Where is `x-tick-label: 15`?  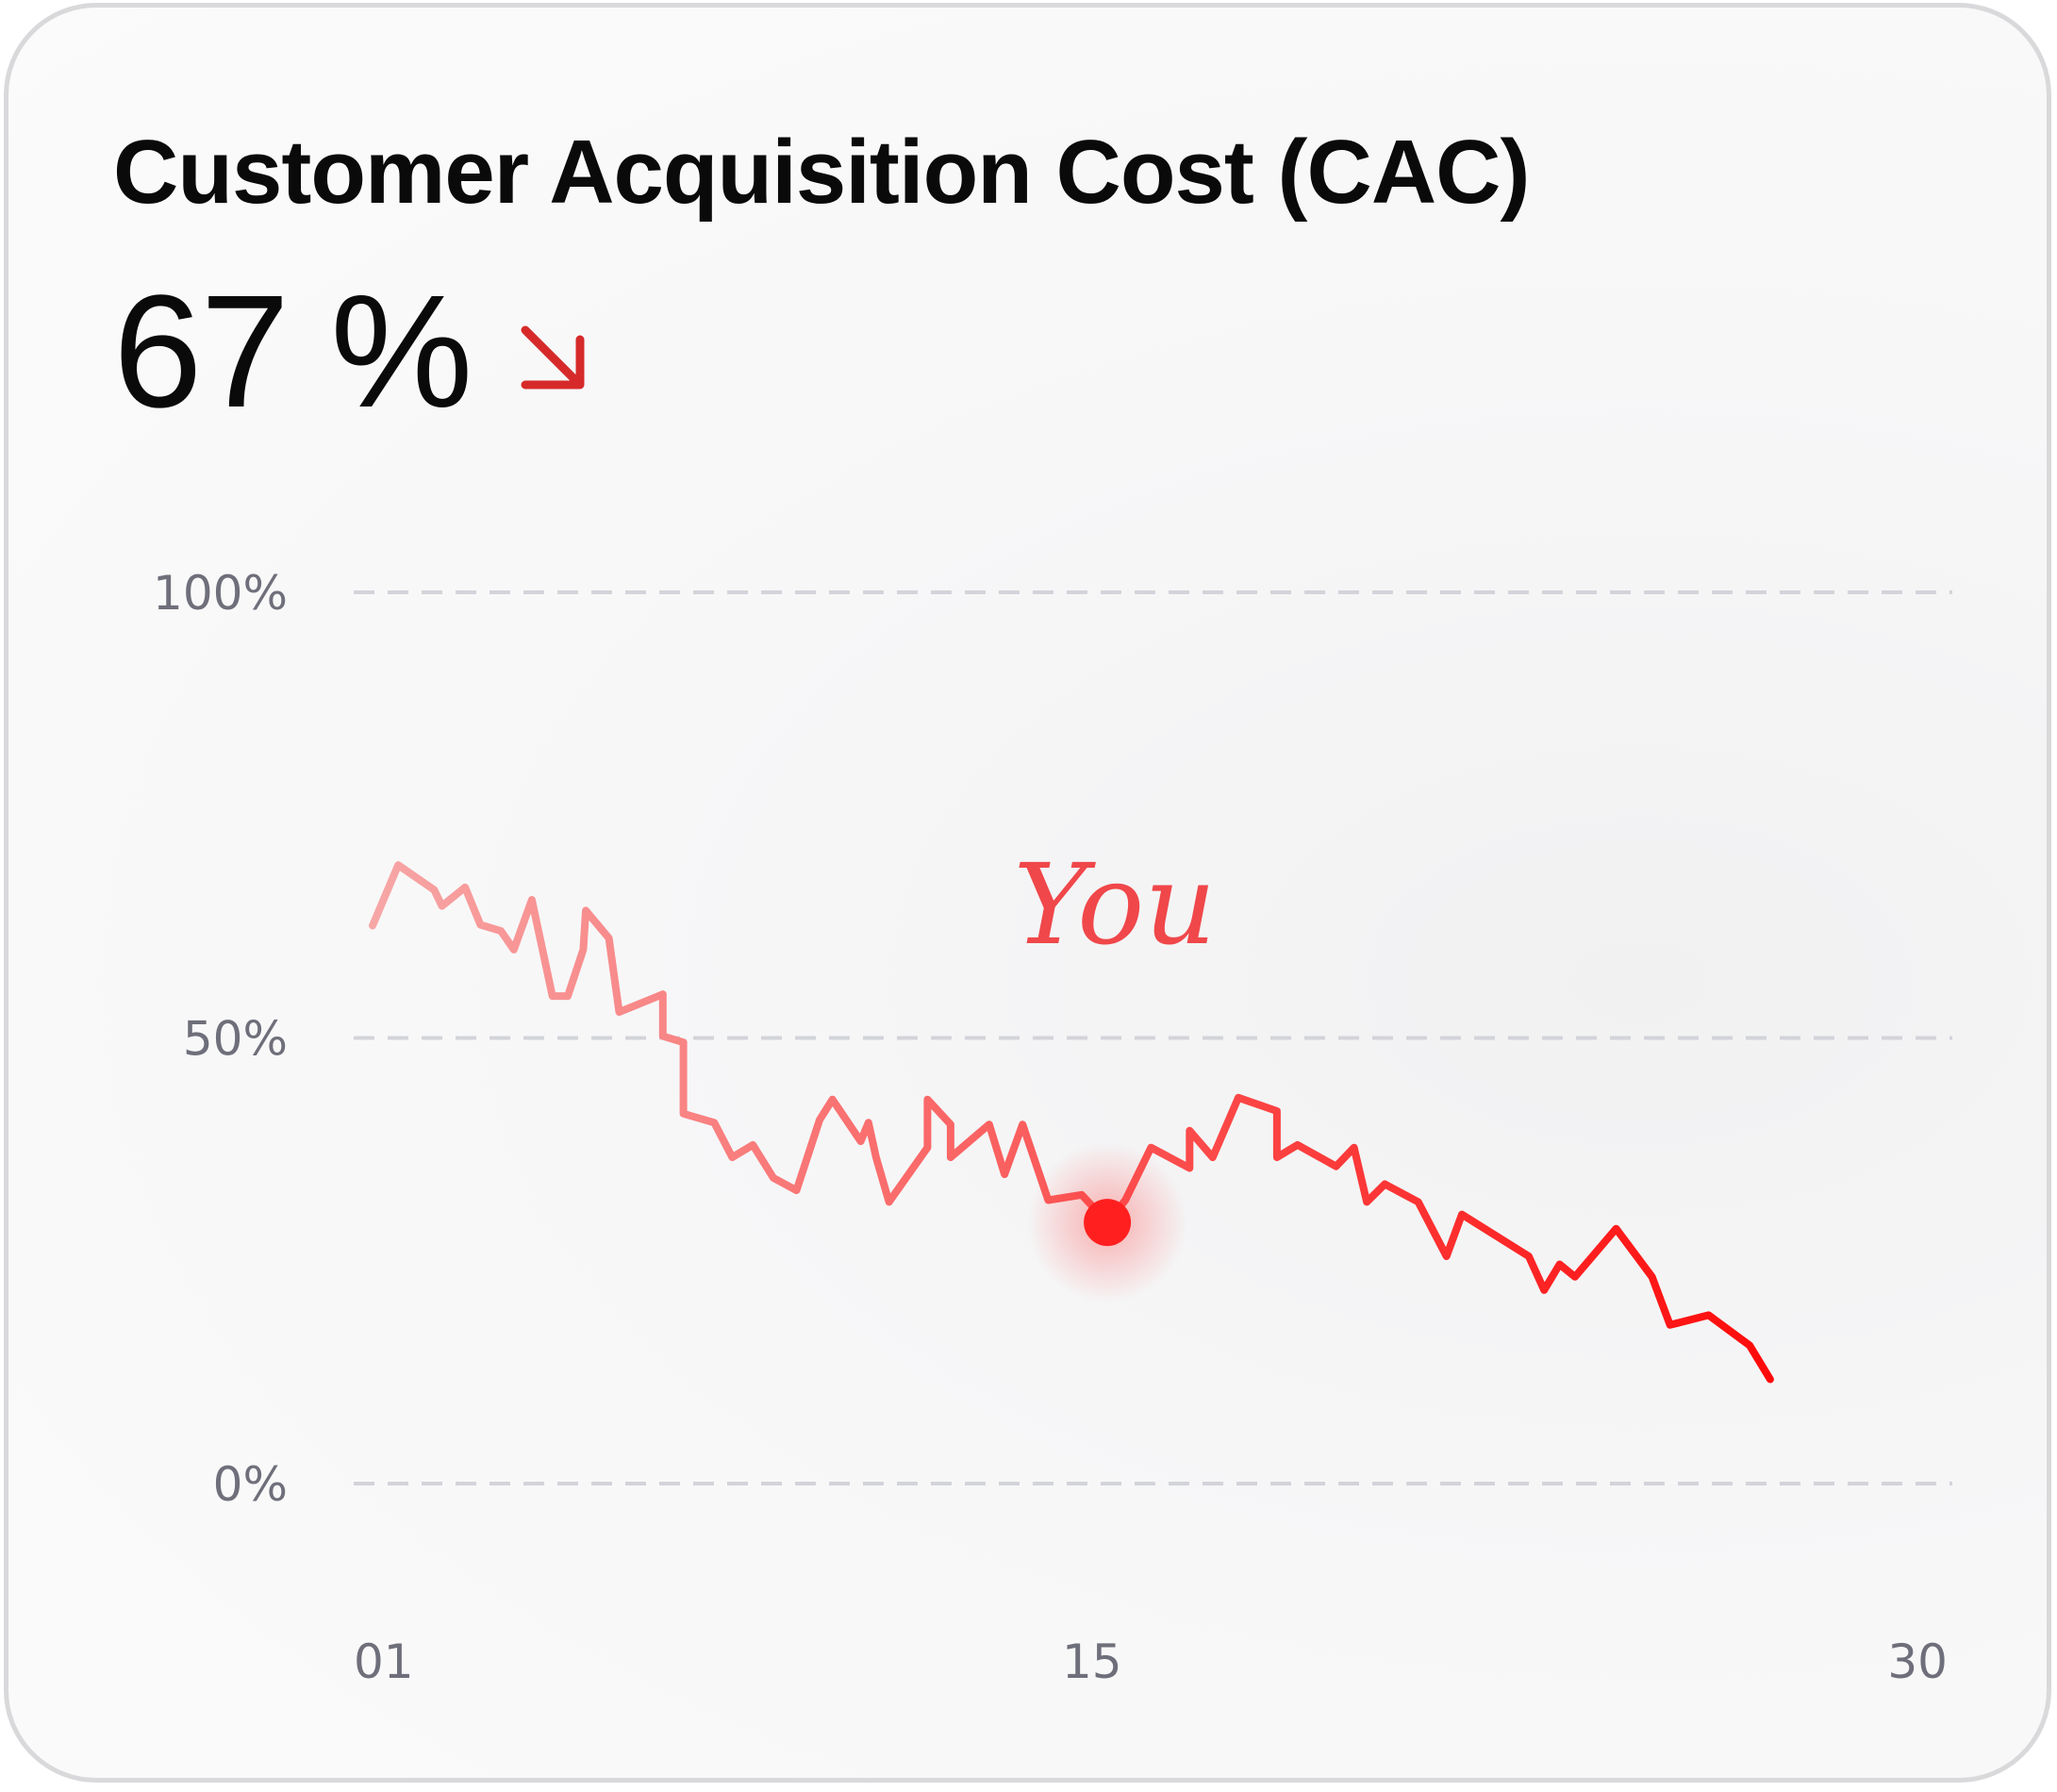 x-tick-label: 15 is located at coordinates (1092, 1662).